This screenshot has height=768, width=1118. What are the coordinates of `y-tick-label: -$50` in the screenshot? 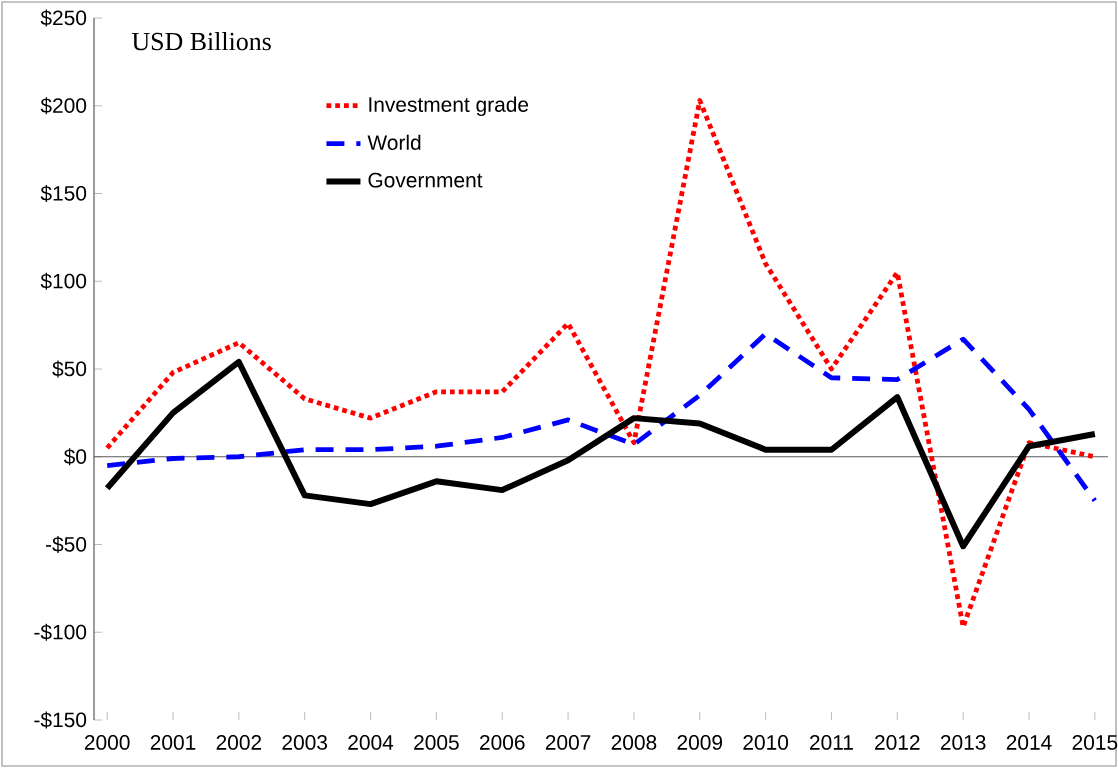 It's located at (66, 544).